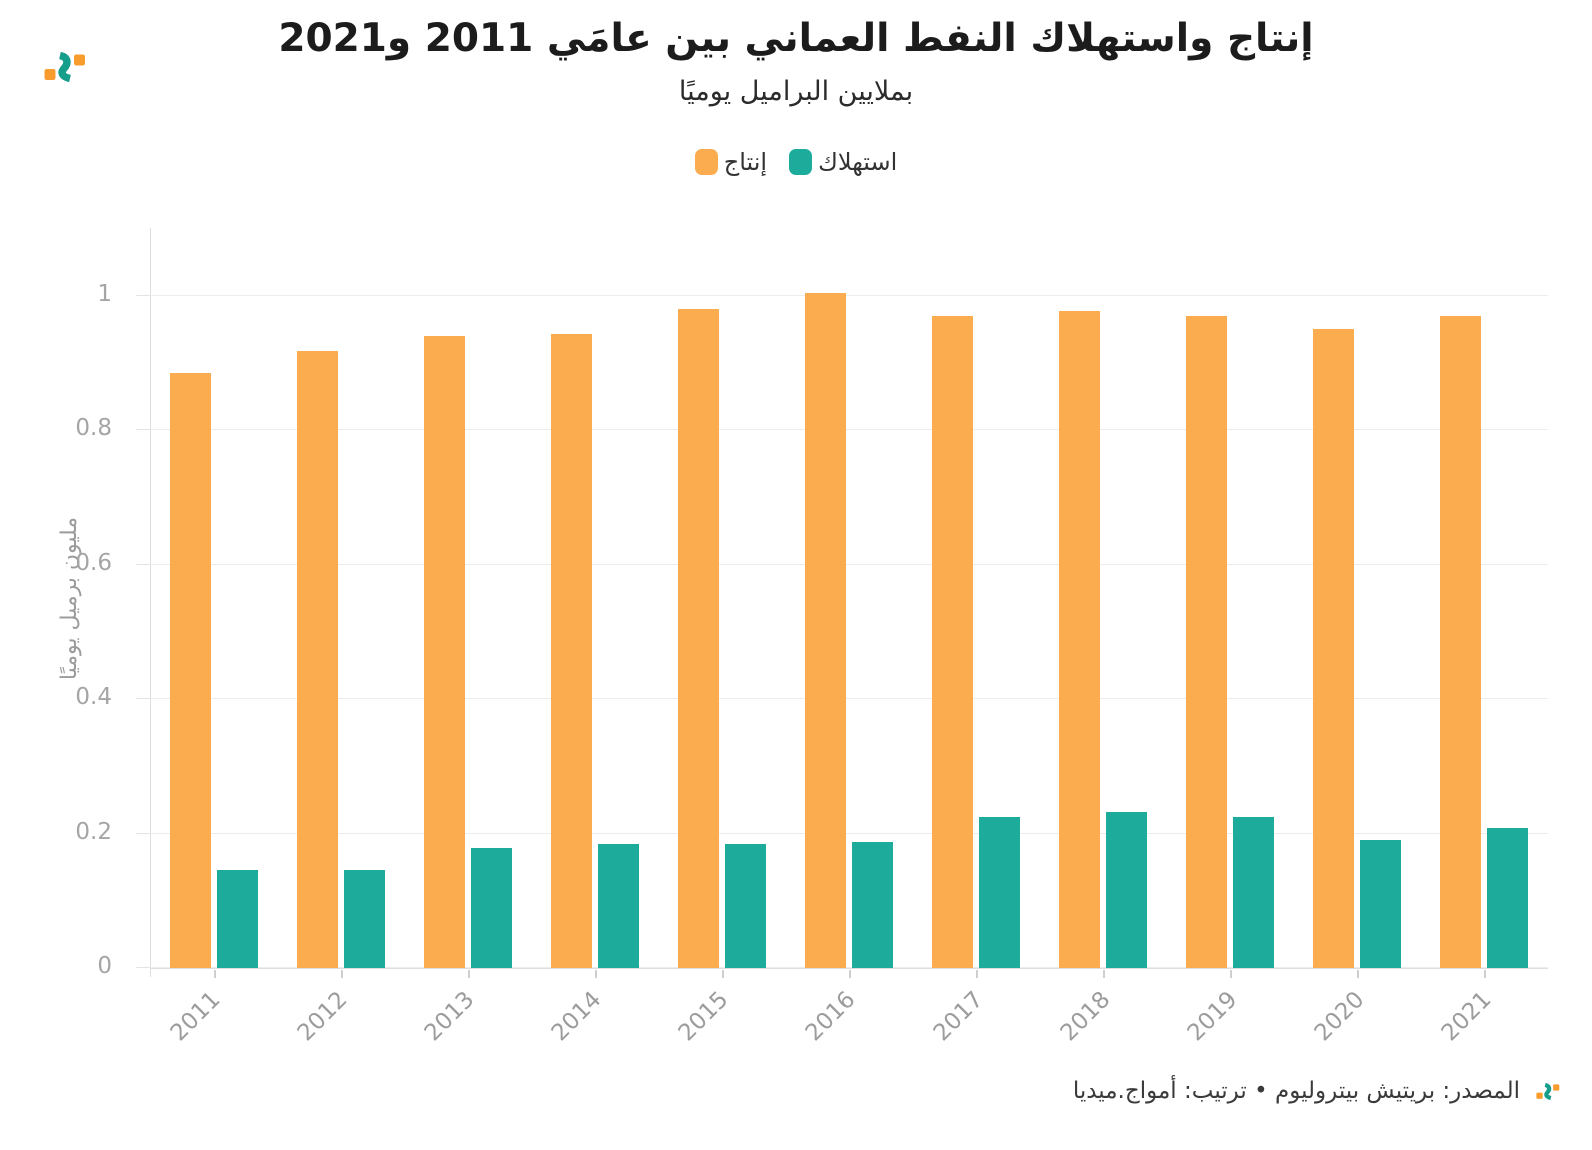  Describe the element at coordinates (340, 598) in the screenshot. I see `bar-group-2012` at that location.